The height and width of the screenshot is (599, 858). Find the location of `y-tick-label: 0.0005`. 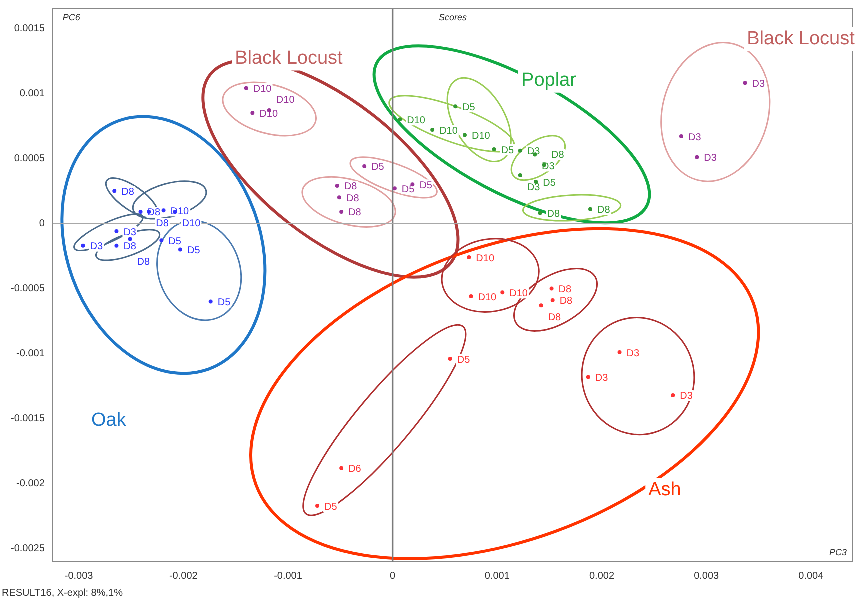

y-tick-label: 0.0005 is located at coordinates (30, 158).